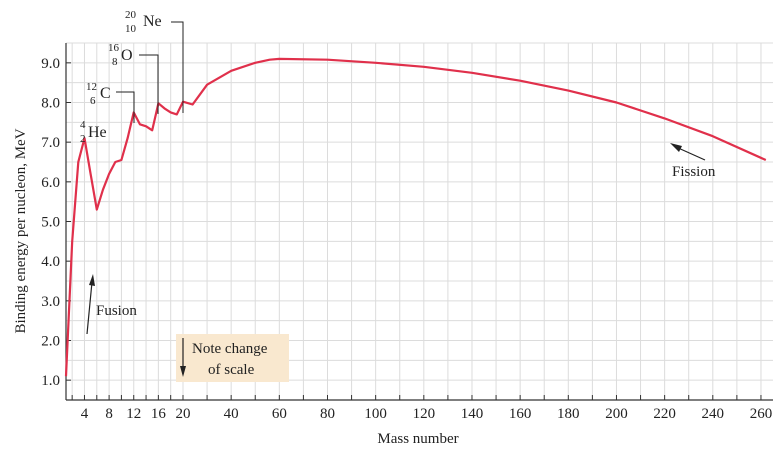 This screenshot has height=449, width=783. Describe the element at coordinates (50, 223) in the screenshot. I see `y-tick-label: 5.0` at that location.